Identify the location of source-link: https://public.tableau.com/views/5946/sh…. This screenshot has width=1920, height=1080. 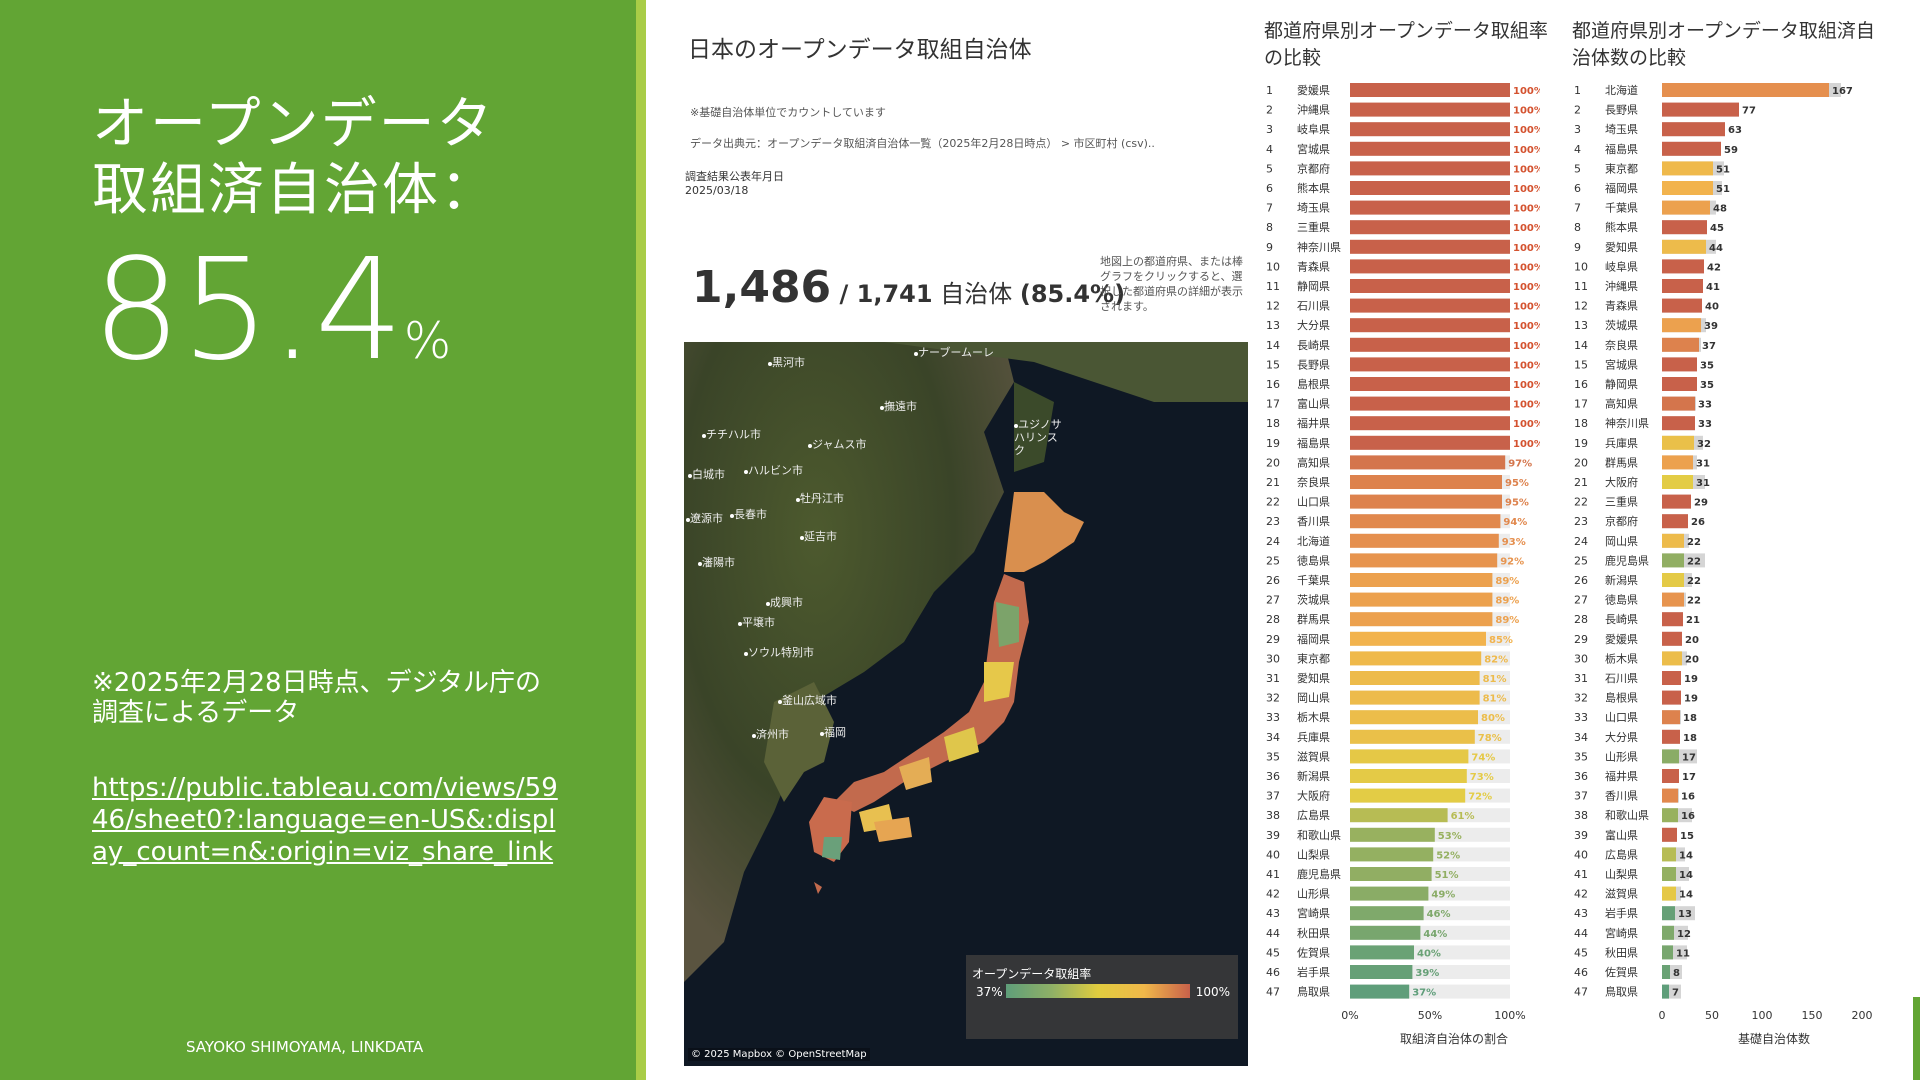
(325, 820).